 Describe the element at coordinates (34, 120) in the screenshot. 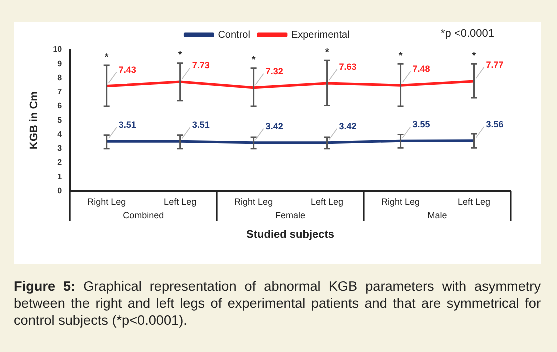

I see `y-axis-title: KGB in Cm` at that location.